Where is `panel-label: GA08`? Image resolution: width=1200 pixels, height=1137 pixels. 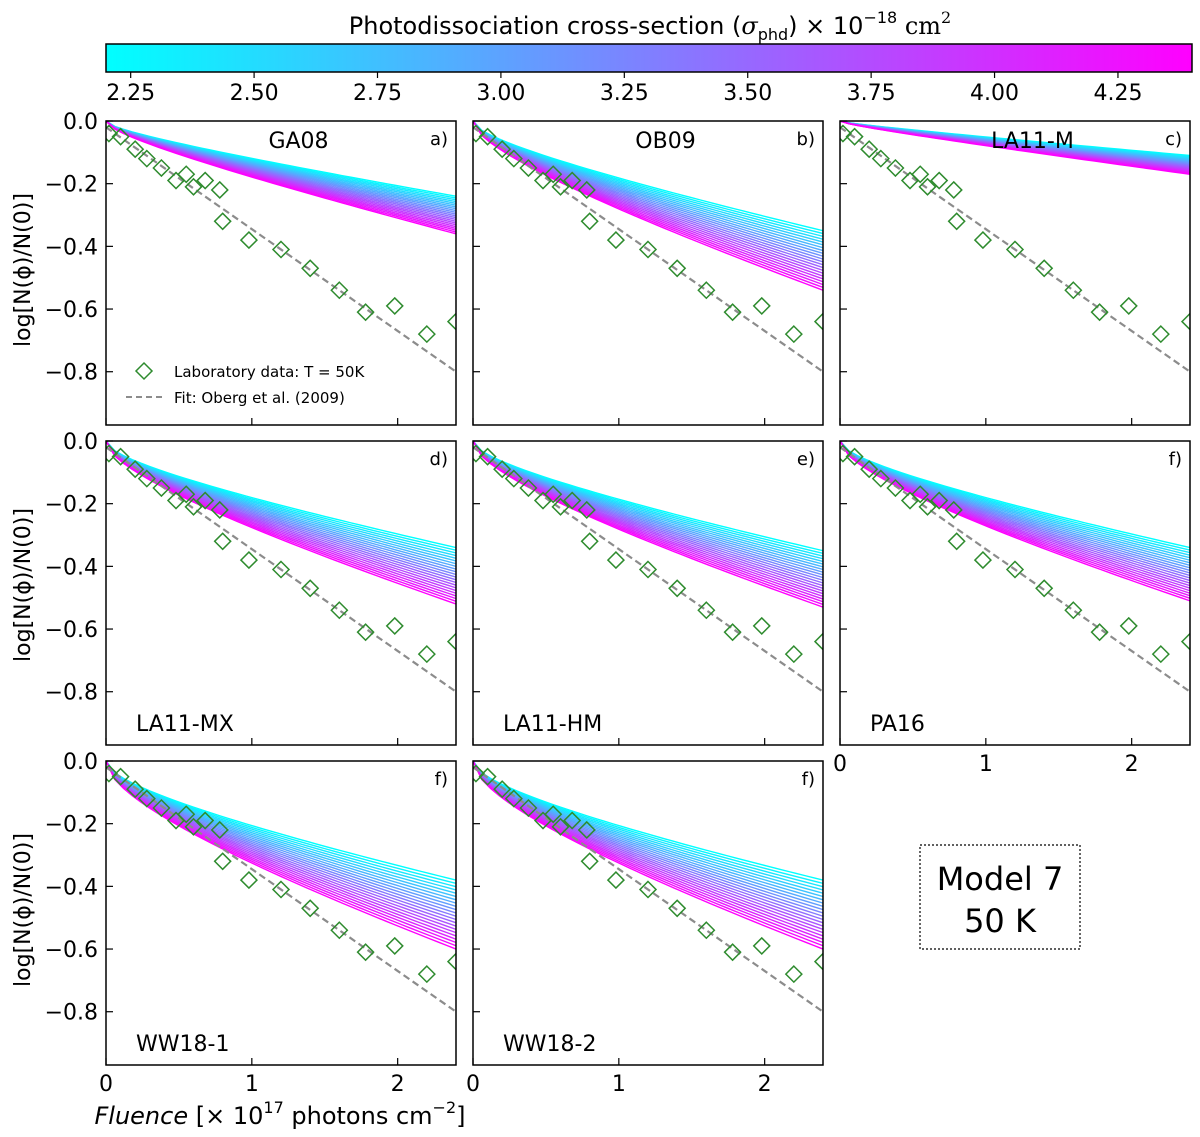
panel-label: GA08 is located at coordinates (298, 141).